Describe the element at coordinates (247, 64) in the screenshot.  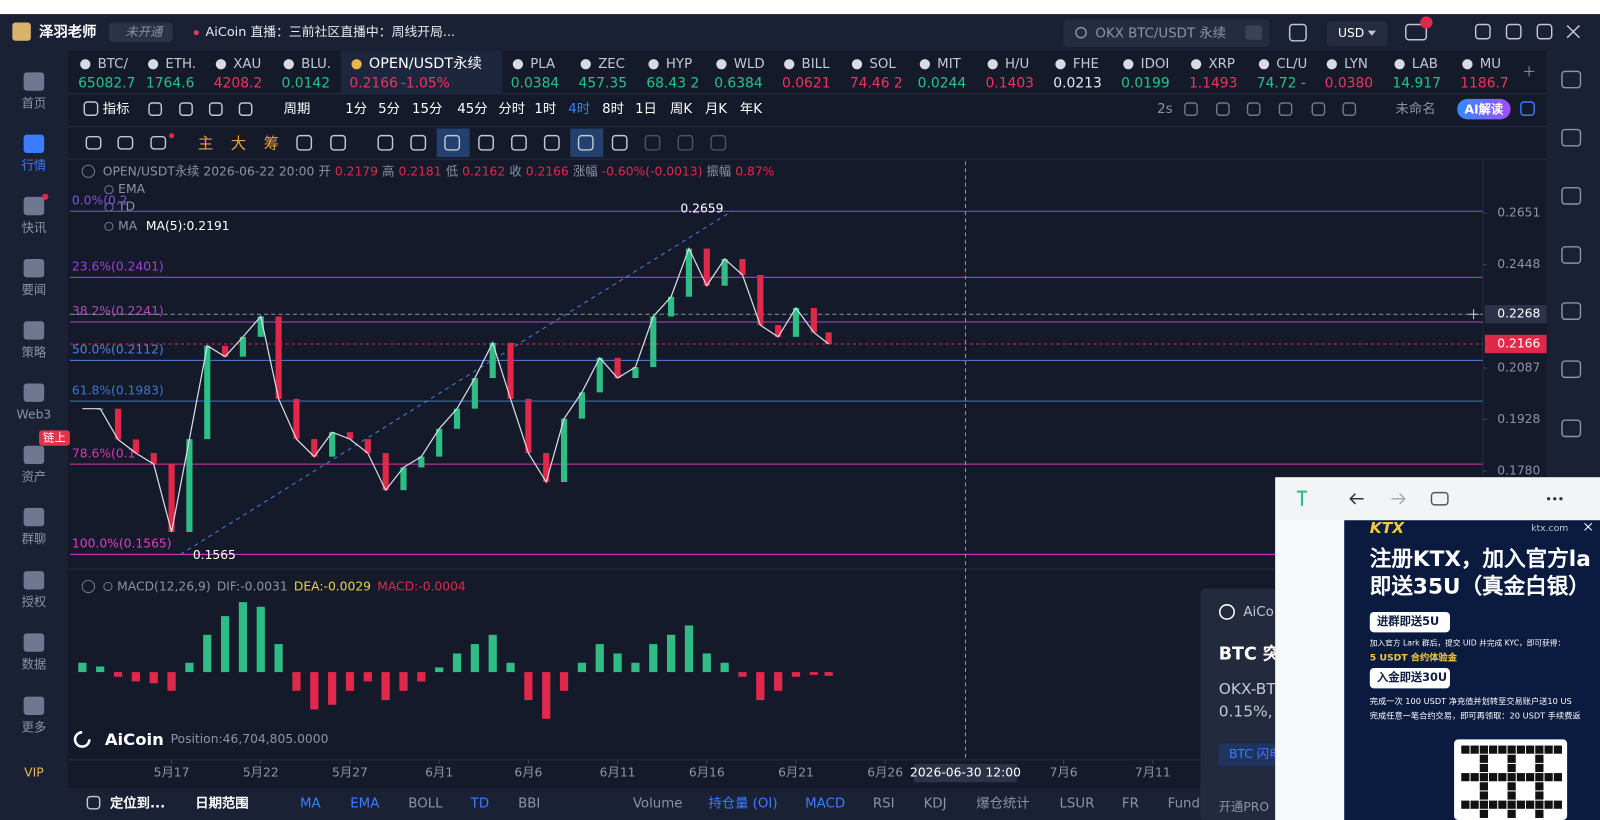
I see `ticker-name: XAU` at that location.